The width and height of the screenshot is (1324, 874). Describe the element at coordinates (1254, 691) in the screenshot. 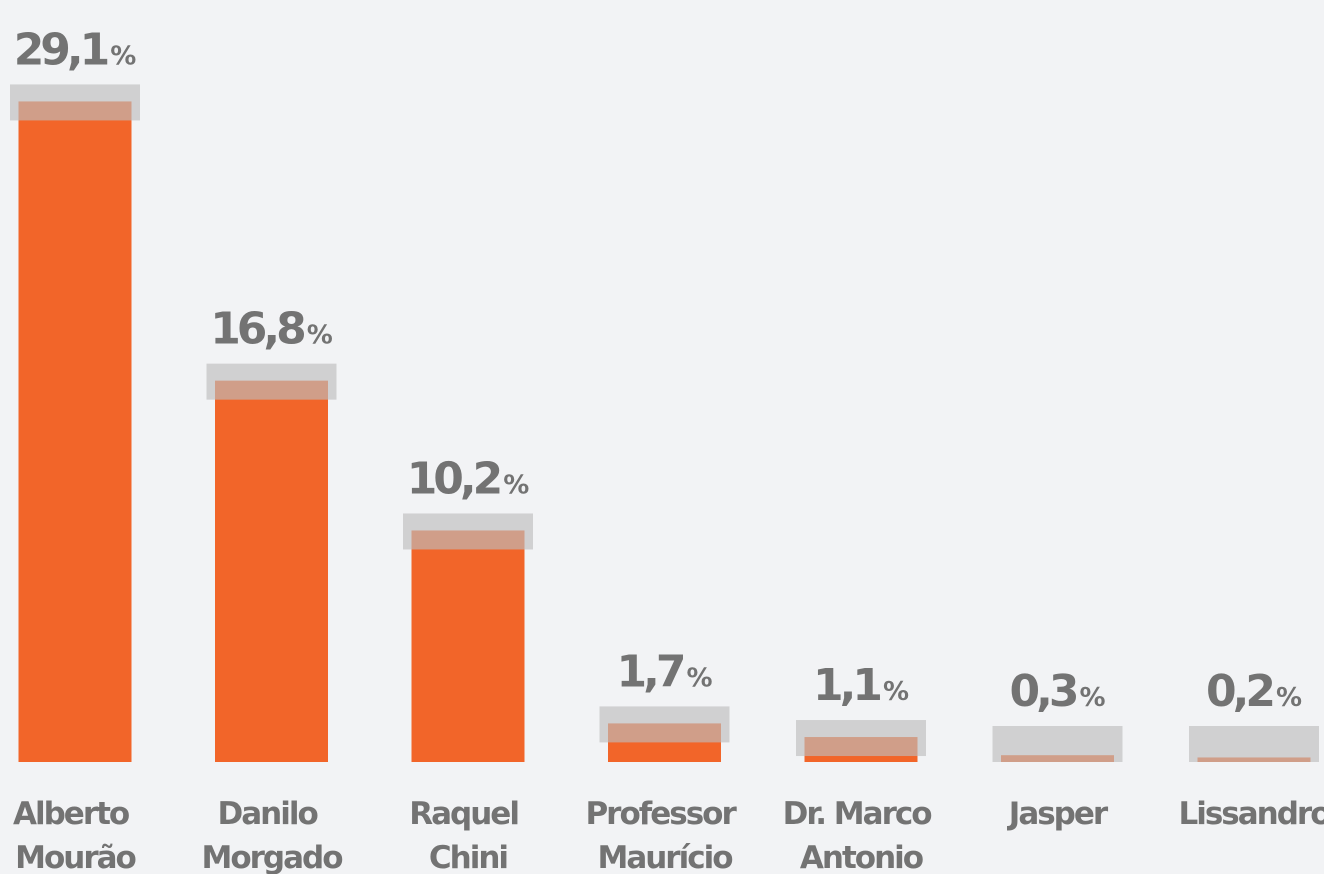

I see `value-label: 0,2%` at that location.